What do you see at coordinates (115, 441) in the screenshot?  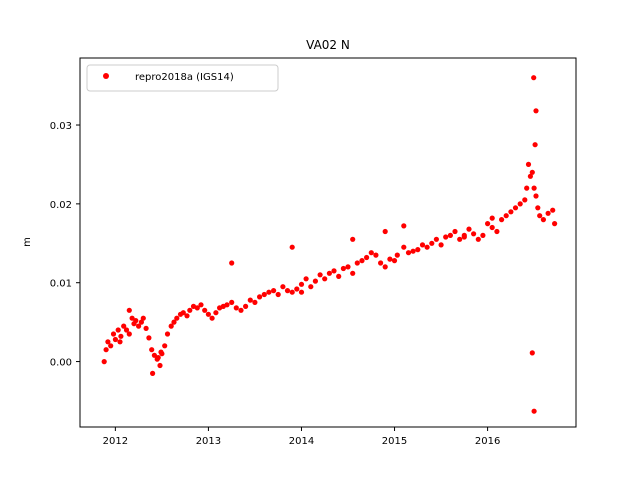 I see `x-tick-label: 2012` at bounding box center [115, 441].